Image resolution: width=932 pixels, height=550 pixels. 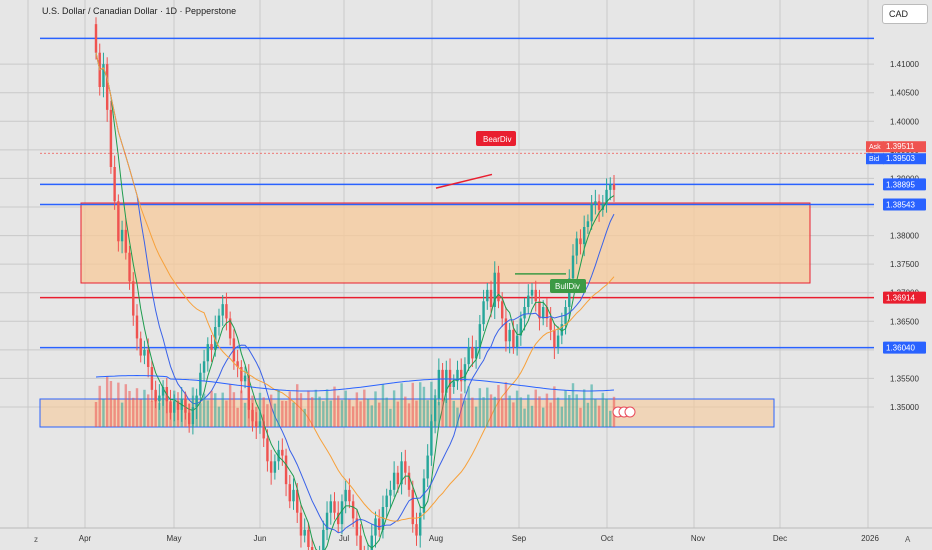 I want to click on price-tick-label: 1.40500, so click(x=904, y=93).